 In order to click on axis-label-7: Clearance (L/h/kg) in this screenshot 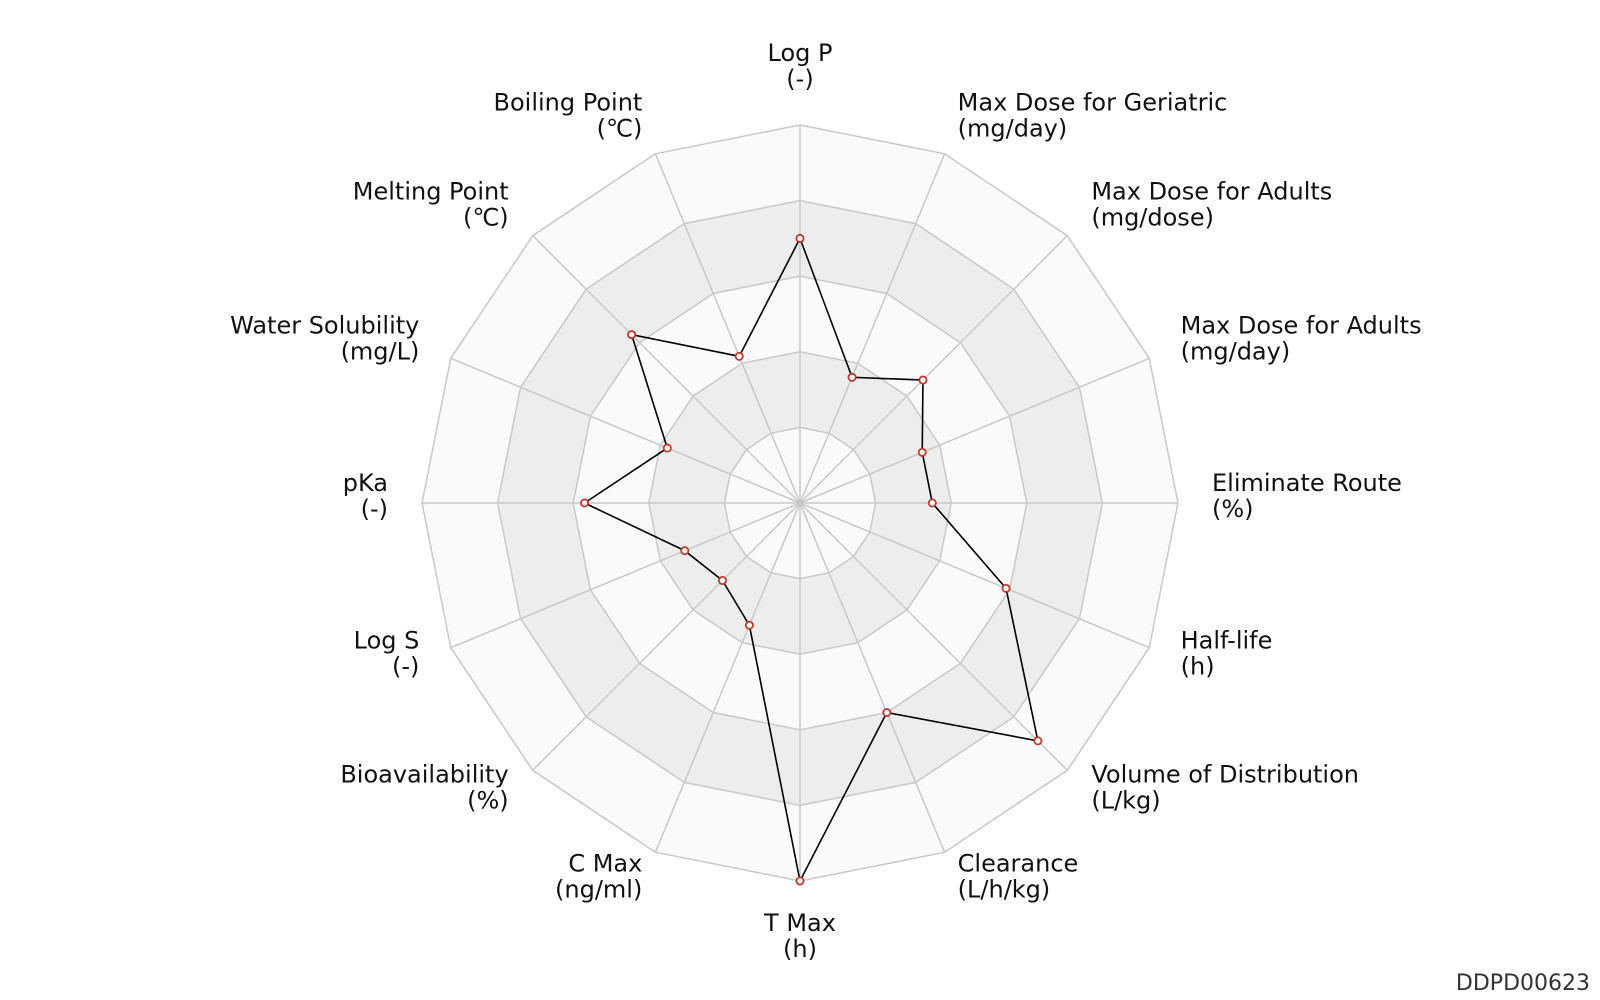, I will do `click(1018, 877)`.